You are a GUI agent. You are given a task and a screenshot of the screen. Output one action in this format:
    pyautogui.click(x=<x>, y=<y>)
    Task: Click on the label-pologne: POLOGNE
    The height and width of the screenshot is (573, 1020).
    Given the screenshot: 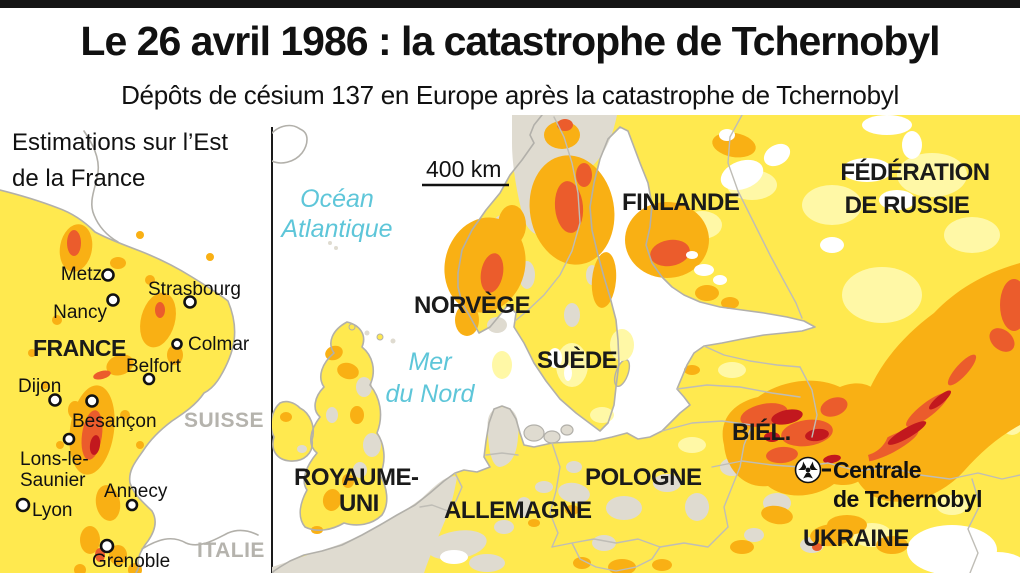 What is the action you would take?
    pyautogui.click(x=643, y=477)
    